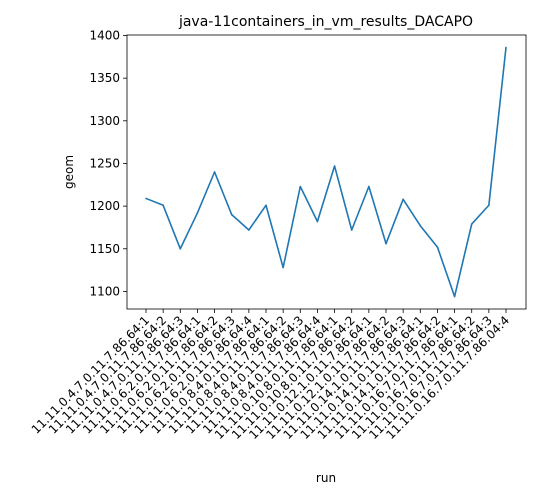 This screenshot has height=500, width=540. Describe the element at coordinates (104, 163) in the screenshot. I see `y-tick-label: 1250` at that location.